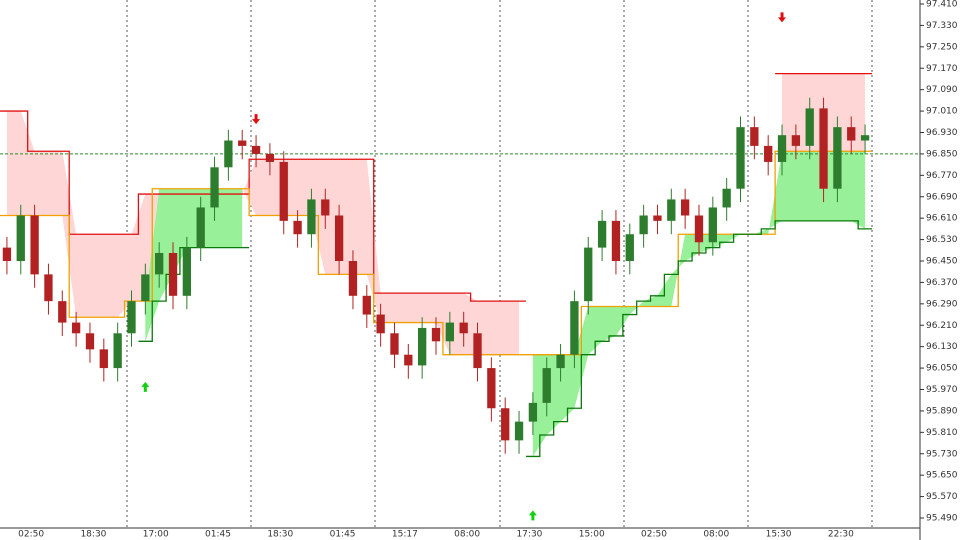 The height and width of the screenshot is (540, 960). Describe the element at coordinates (592, 535) in the screenshot. I see `time-label: 15:00` at that location.